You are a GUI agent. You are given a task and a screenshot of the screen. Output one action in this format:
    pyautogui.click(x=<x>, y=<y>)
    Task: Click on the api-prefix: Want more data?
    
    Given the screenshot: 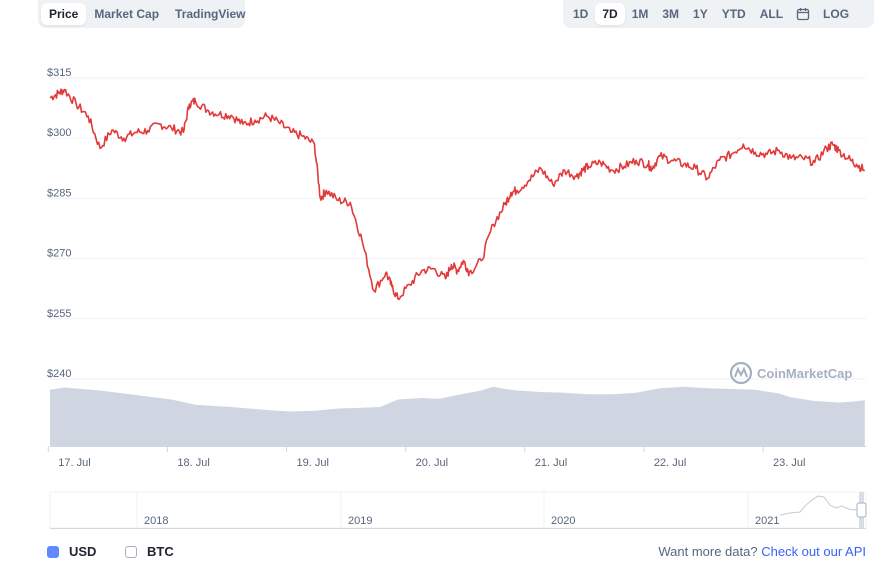 What is the action you would take?
    pyautogui.click(x=708, y=551)
    